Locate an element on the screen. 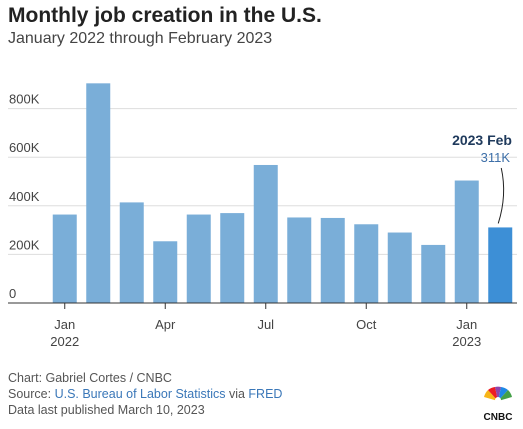 The image size is (523, 429). y-tick-label: 800K is located at coordinates (24, 99).